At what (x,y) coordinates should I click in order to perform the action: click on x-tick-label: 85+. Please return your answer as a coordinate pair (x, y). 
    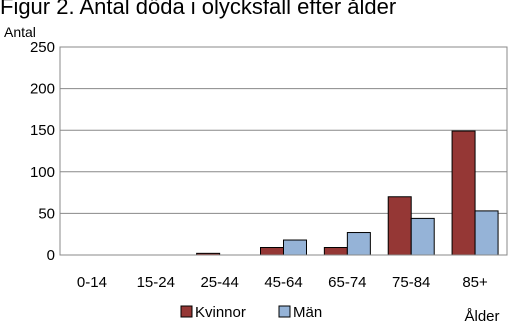
    Looking at the image, I should click on (475, 282).